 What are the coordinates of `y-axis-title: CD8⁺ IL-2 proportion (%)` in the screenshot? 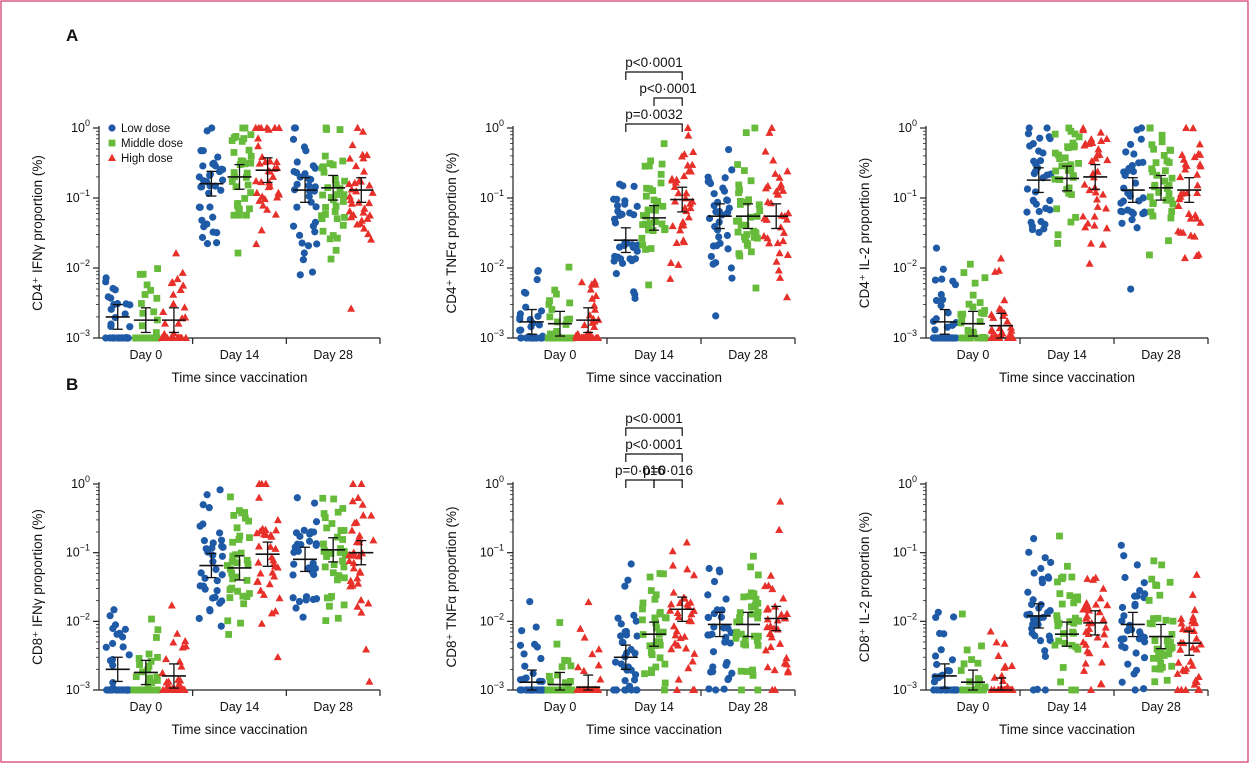 It's located at (864, 587).